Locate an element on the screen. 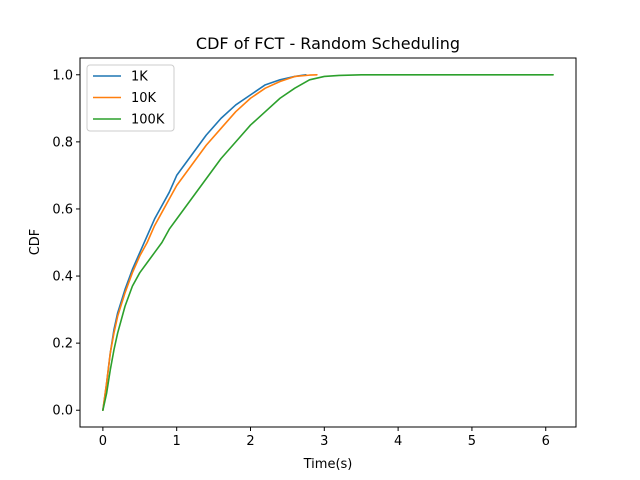  x-tick-label-6: 6 is located at coordinates (546, 441).